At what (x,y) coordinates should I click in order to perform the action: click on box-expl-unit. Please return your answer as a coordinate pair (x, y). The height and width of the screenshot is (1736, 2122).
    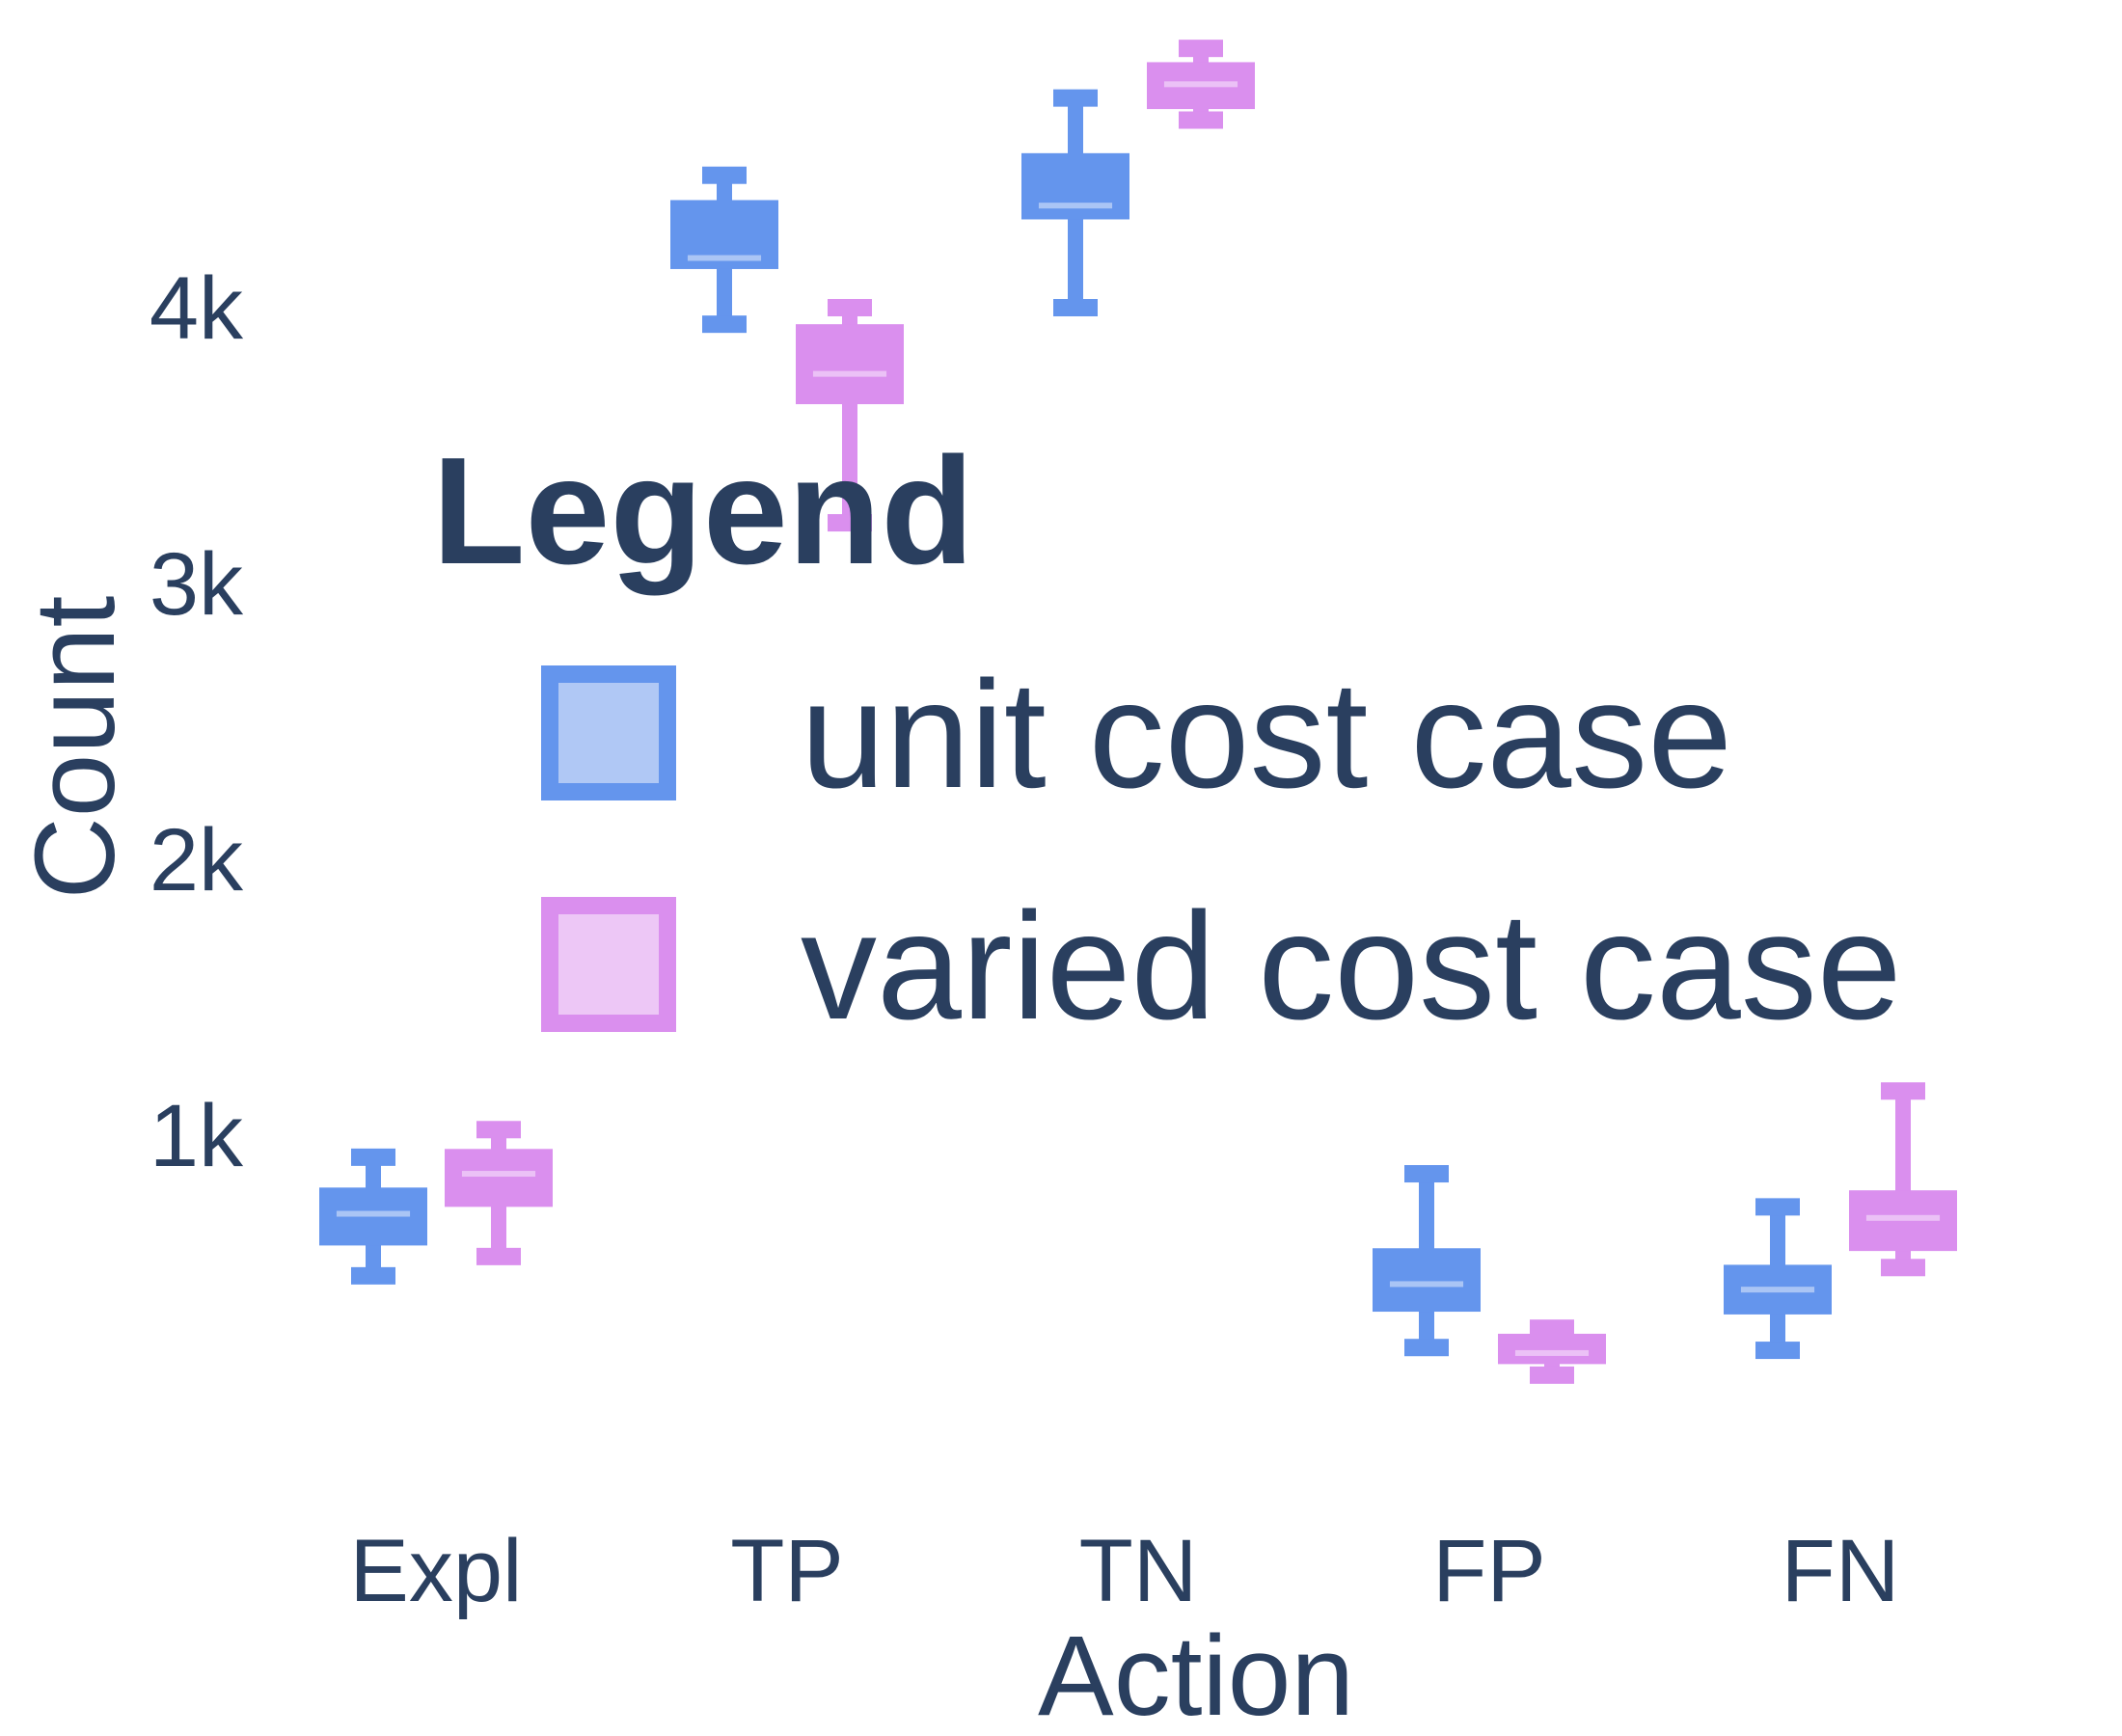
    Looking at the image, I should click on (373, 1216).